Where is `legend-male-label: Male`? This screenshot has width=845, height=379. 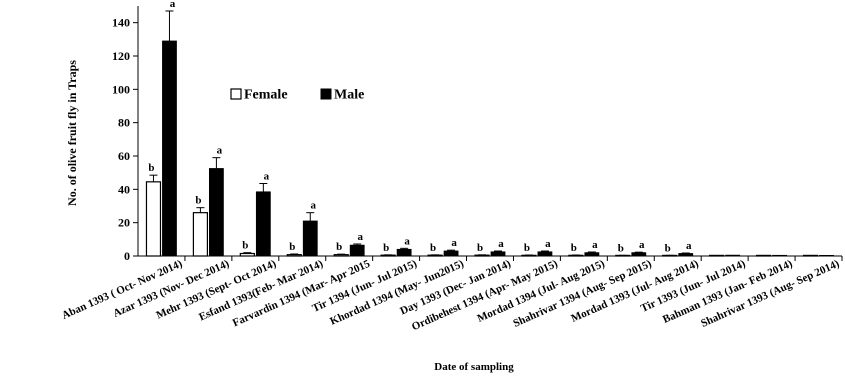 legend-male-label: Male is located at coordinates (349, 95).